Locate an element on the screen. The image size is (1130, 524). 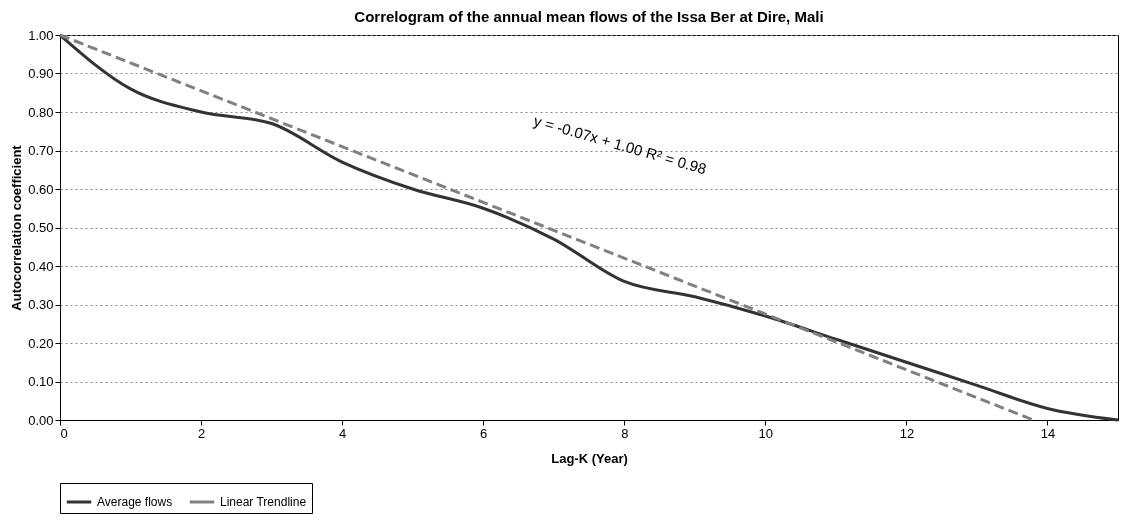
y-tick-label: 0.60 is located at coordinates (41, 189).